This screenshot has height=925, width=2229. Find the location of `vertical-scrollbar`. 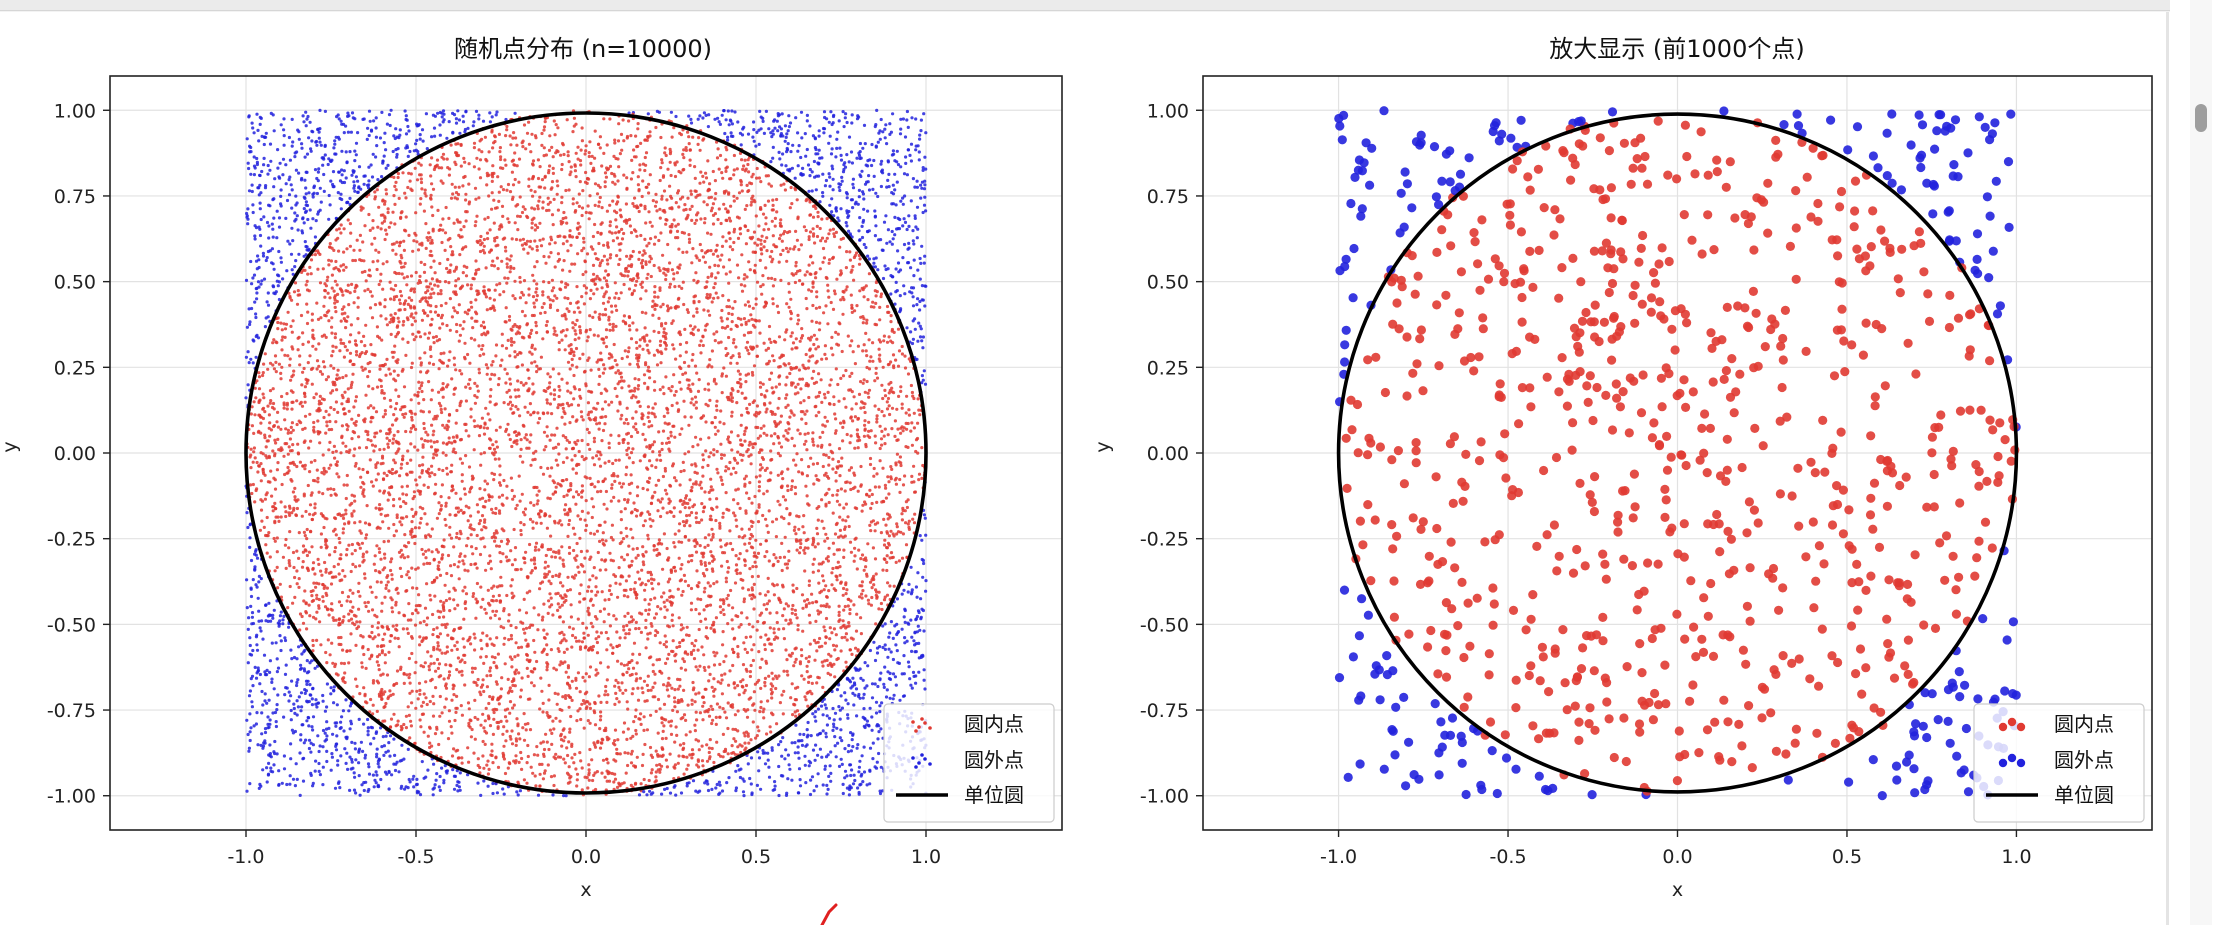

vertical-scrollbar is located at coordinates (2201, 462).